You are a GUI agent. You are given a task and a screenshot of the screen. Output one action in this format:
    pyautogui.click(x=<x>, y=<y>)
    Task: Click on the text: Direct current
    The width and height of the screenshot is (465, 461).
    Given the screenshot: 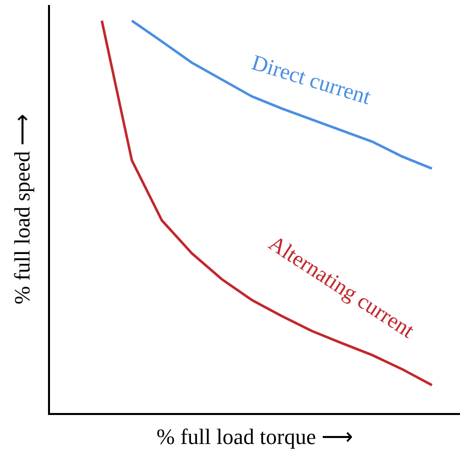 What is the action you would take?
    pyautogui.click(x=311, y=79)
    